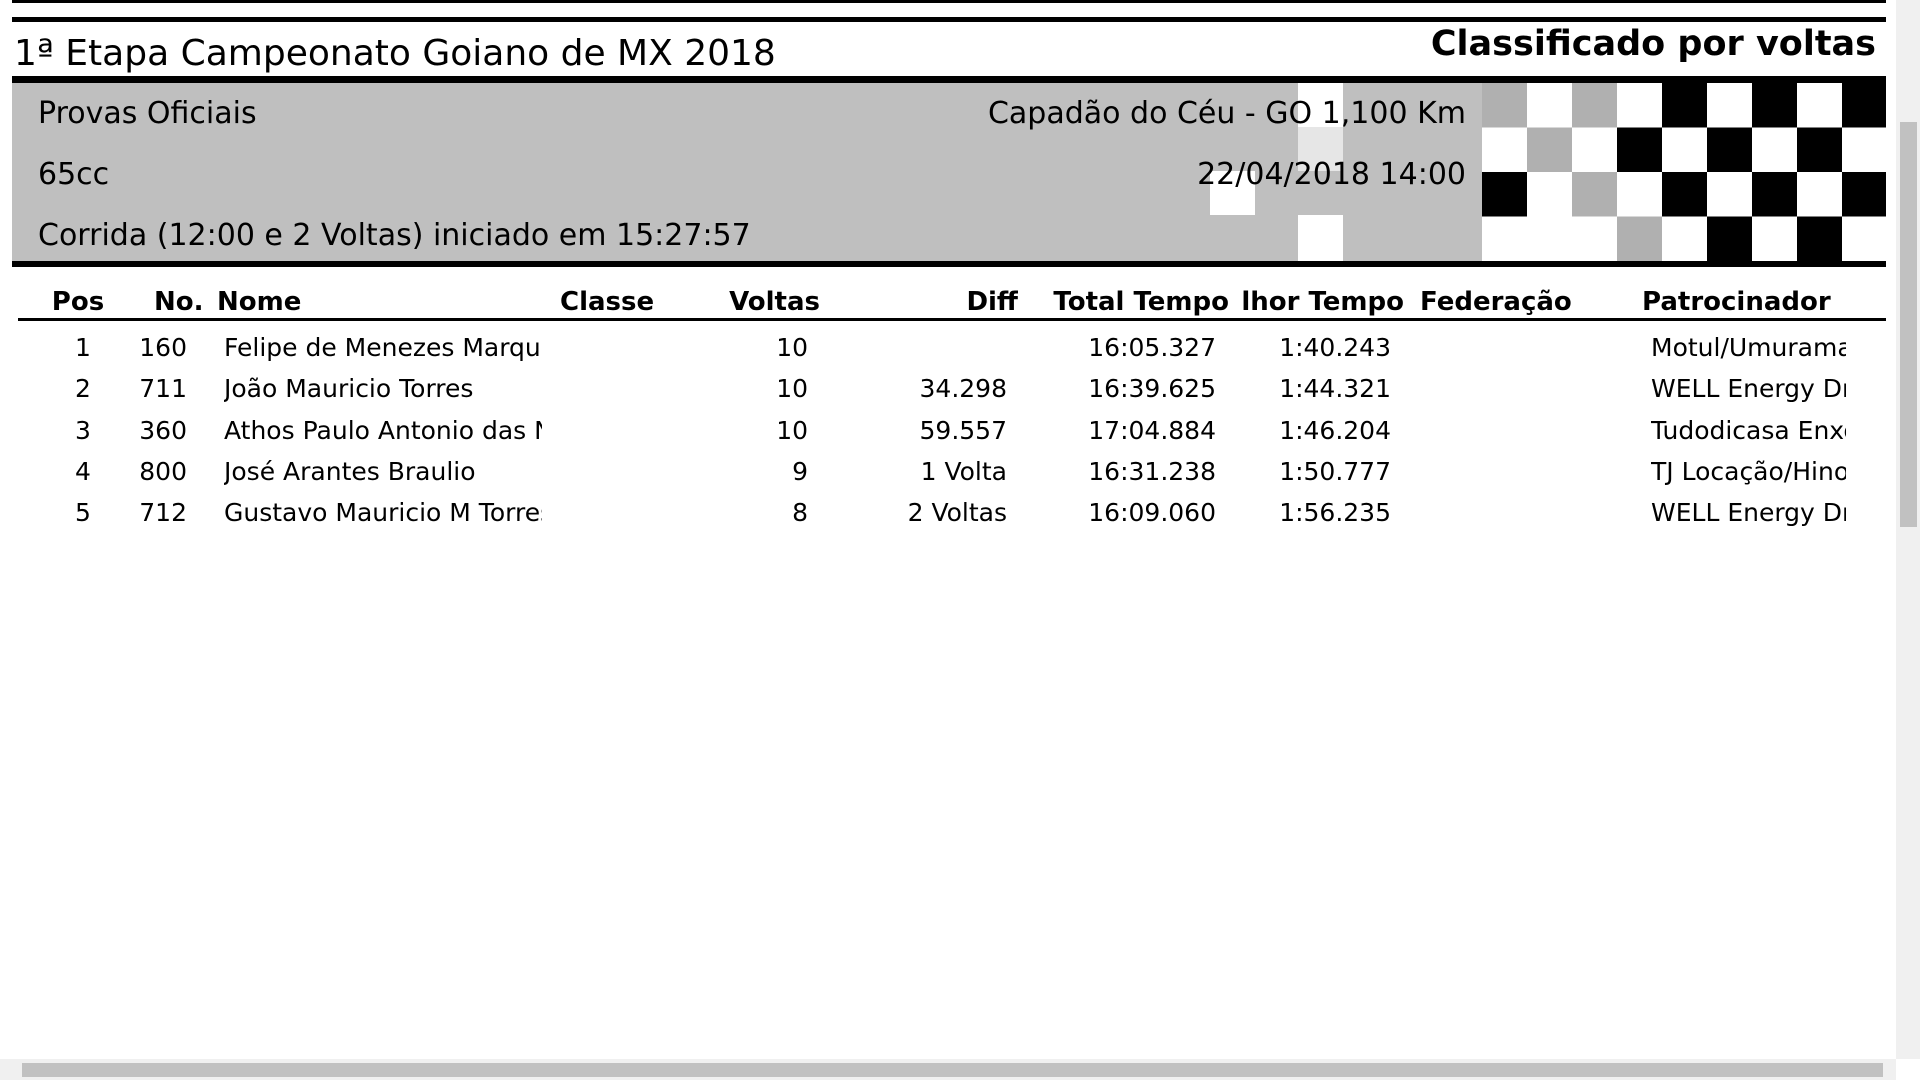 This screenshot has width=1920, height=1080. I want to click on table-cell-text: 1:46.204, so click(1335, 430).